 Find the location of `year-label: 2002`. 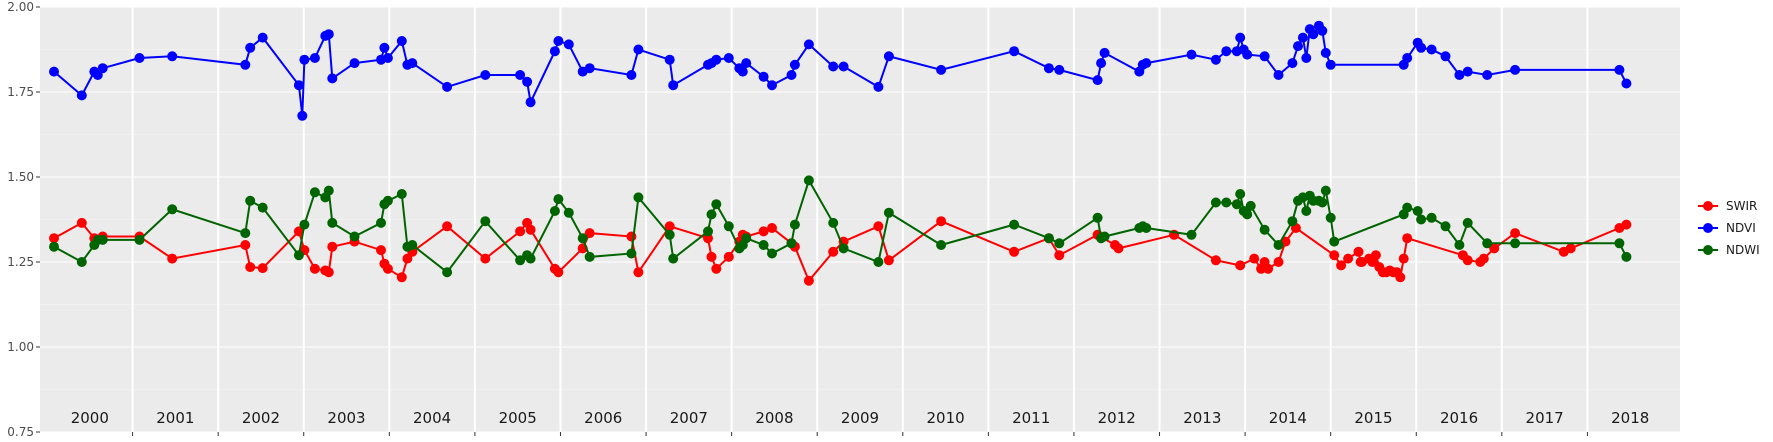

year-label: 2002 is located at coordinates (261, 418).